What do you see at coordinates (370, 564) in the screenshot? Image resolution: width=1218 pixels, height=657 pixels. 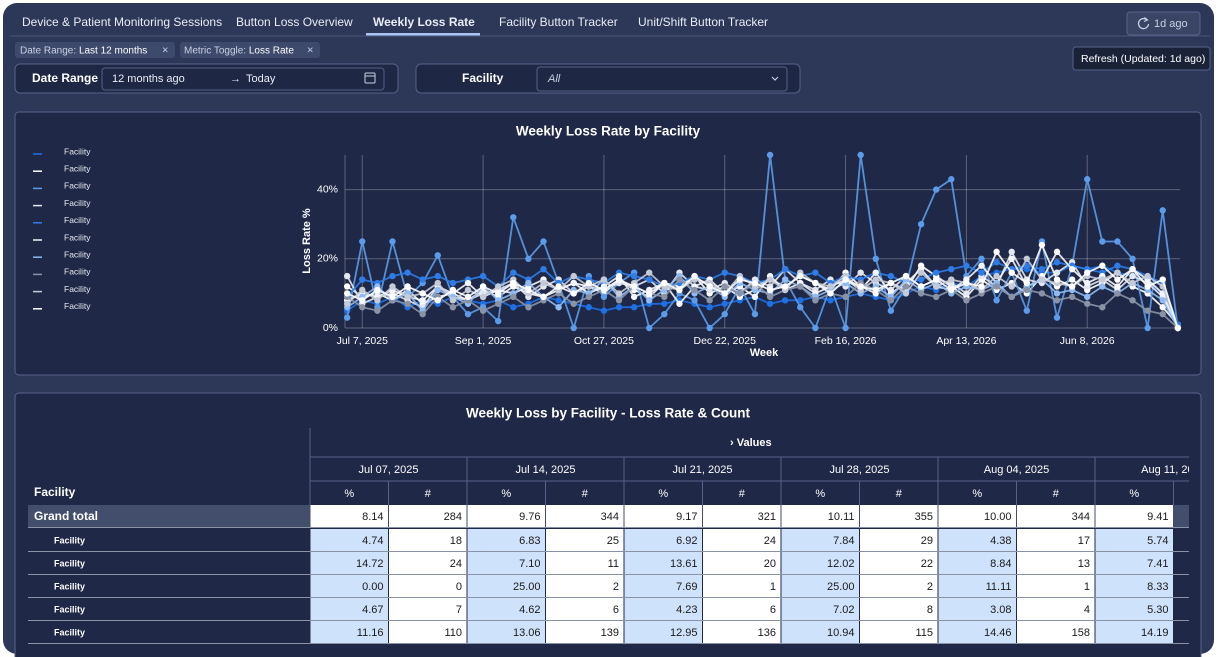 I see `cell-value: 14.72` at bounding box center [370, 564].